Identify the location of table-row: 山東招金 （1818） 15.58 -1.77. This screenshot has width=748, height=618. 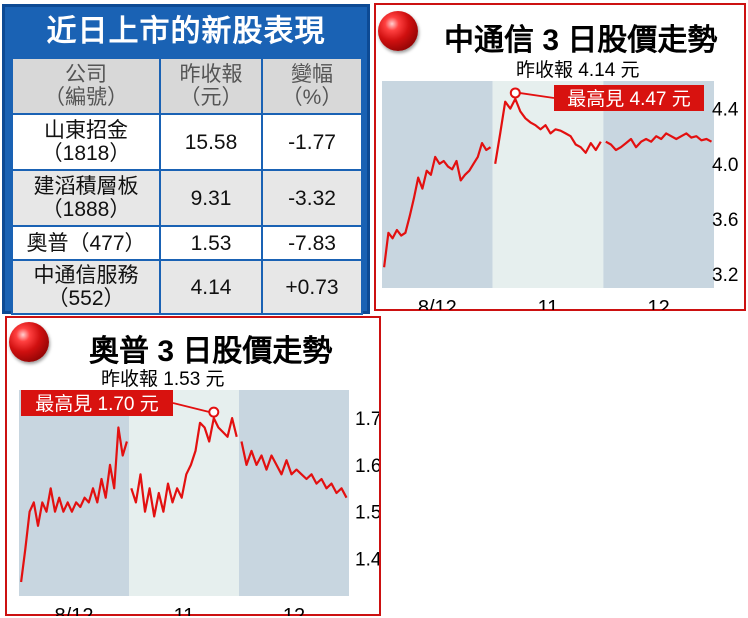
(187, 142).